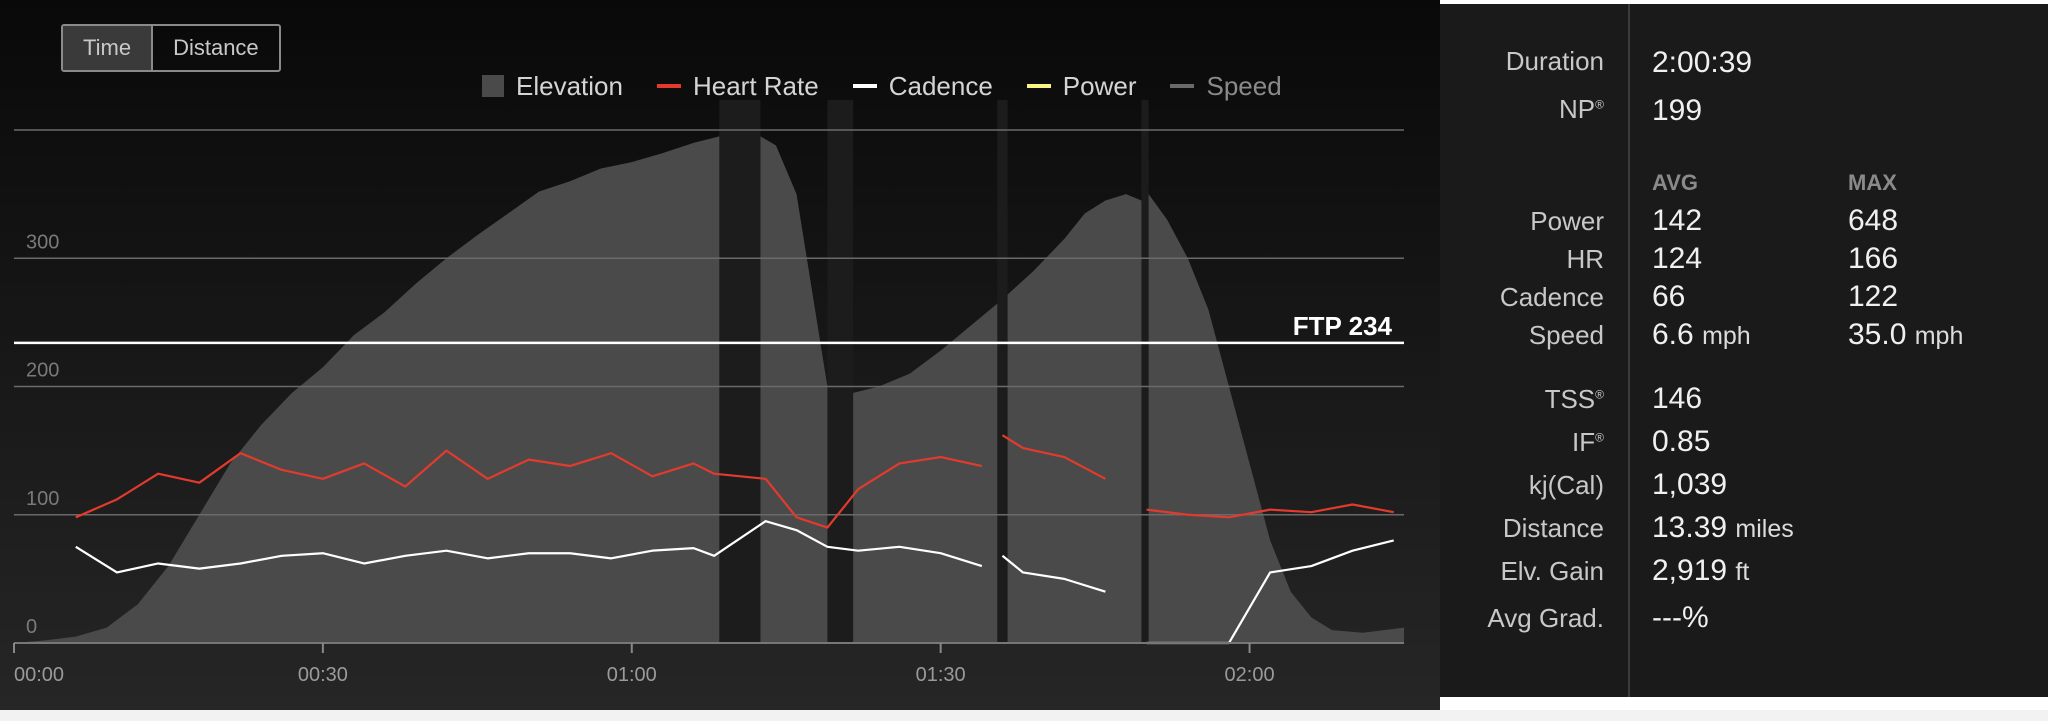 This screenshot has height=721, width=2048. I want to click on legend-power: Power, so click(1081, 86).